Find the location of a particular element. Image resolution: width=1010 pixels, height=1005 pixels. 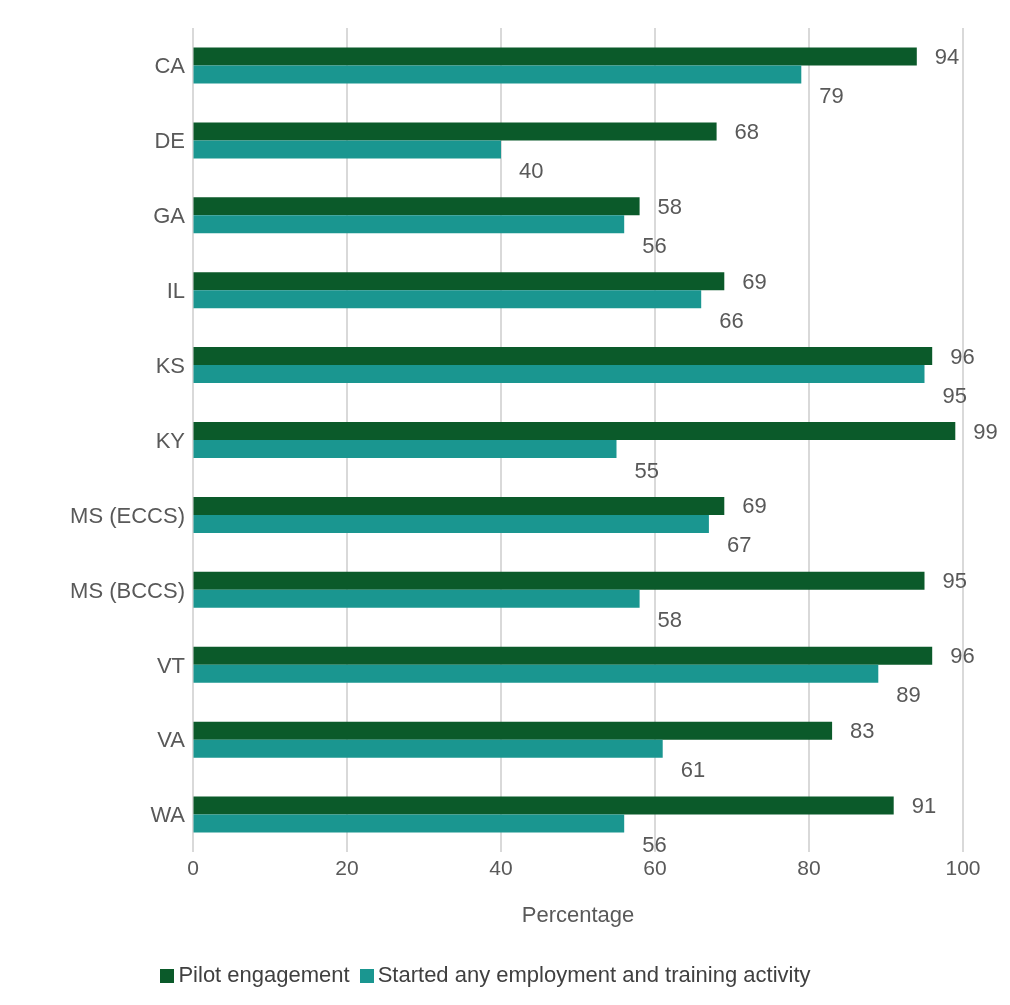

y-tick-label: VT is located at coordinates (170, 665).